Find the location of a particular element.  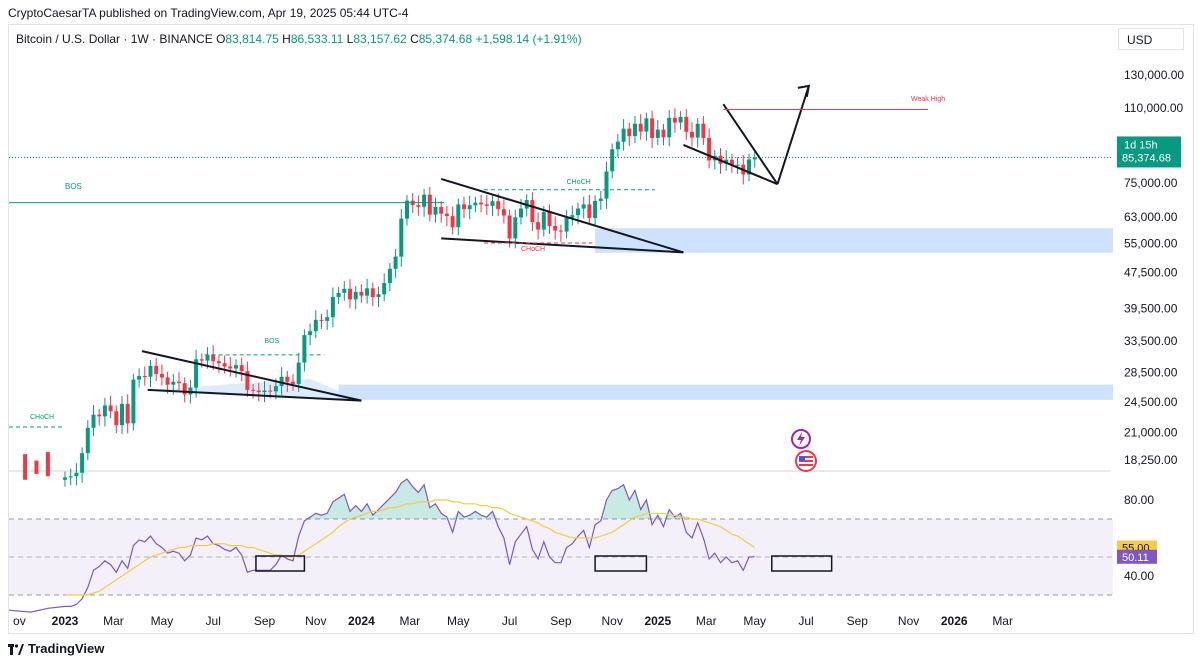

open-label: O is located at coordinates (220, 39).